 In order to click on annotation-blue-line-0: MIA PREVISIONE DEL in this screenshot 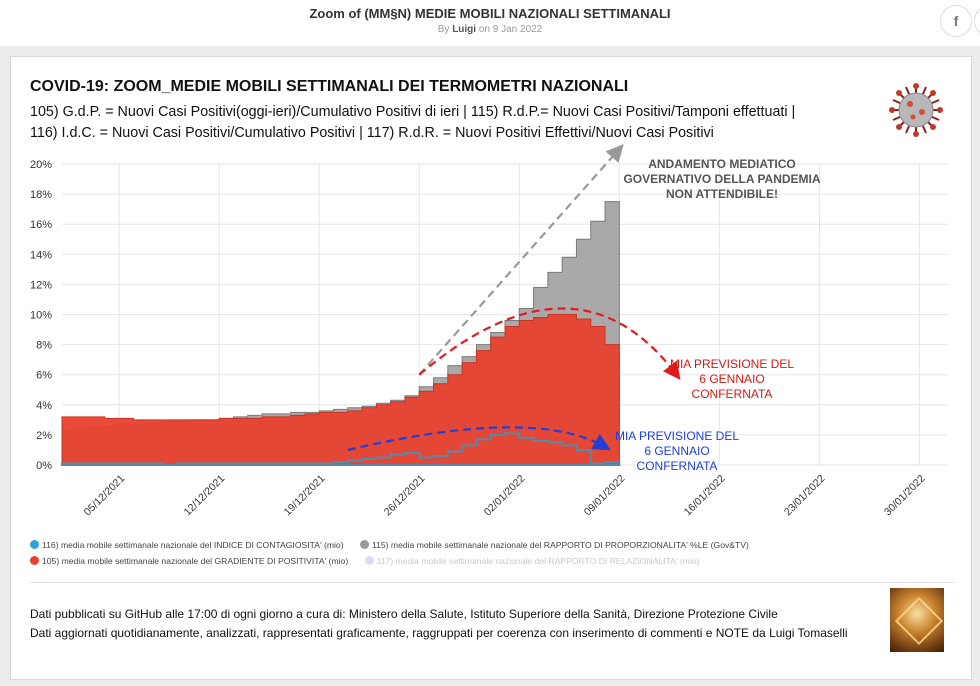, I will do `click(677, 436)`.